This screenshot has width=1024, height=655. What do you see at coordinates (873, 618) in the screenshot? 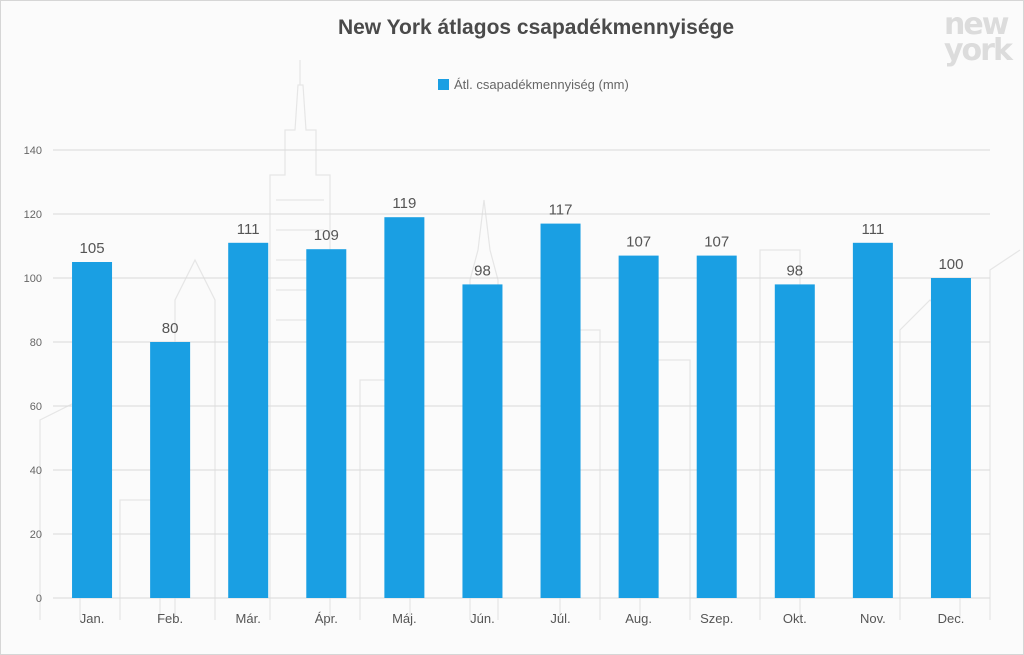
I see `x-tick-label: Nov.` at bounding box center [873, 618].